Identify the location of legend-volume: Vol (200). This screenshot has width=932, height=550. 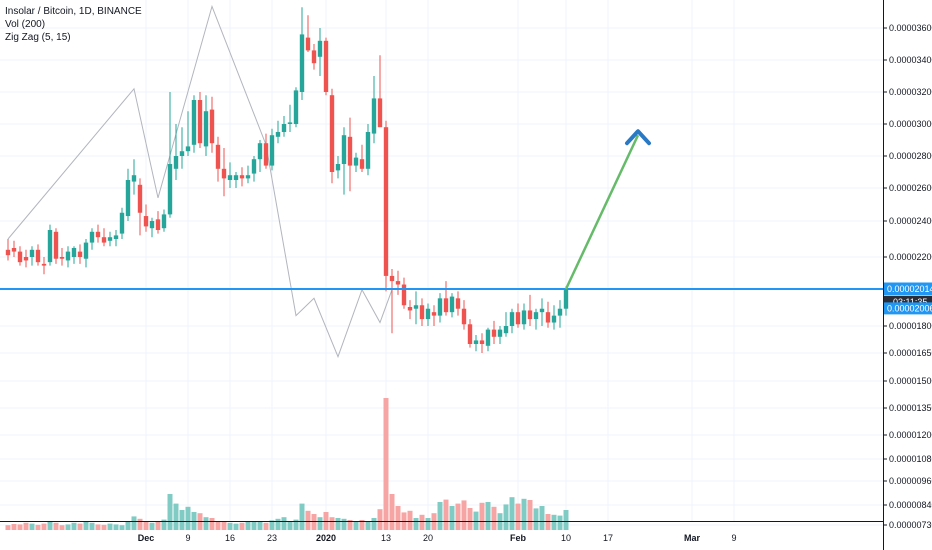
(25, 24).